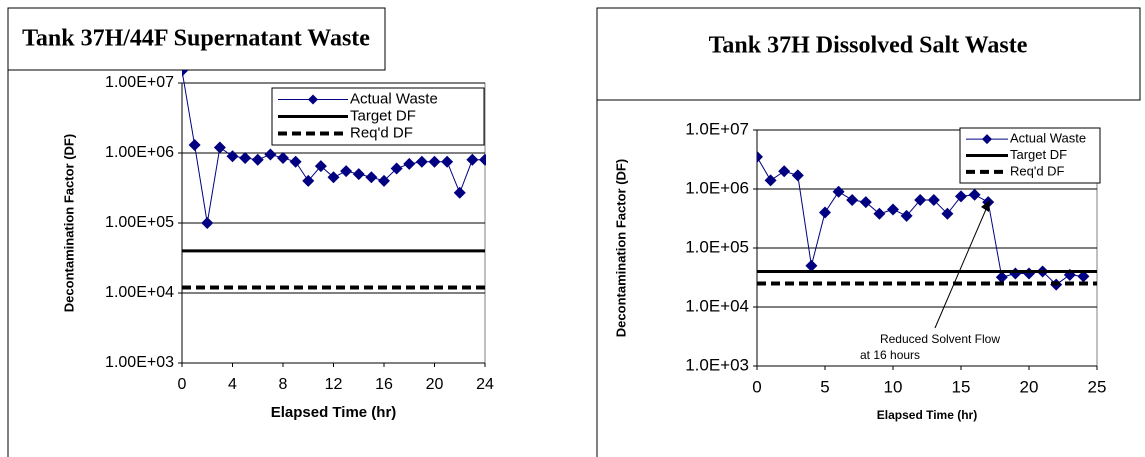 This screenshot has width=1145, height=457. I want to click on x-tick-label: 12, so click(334, 384).